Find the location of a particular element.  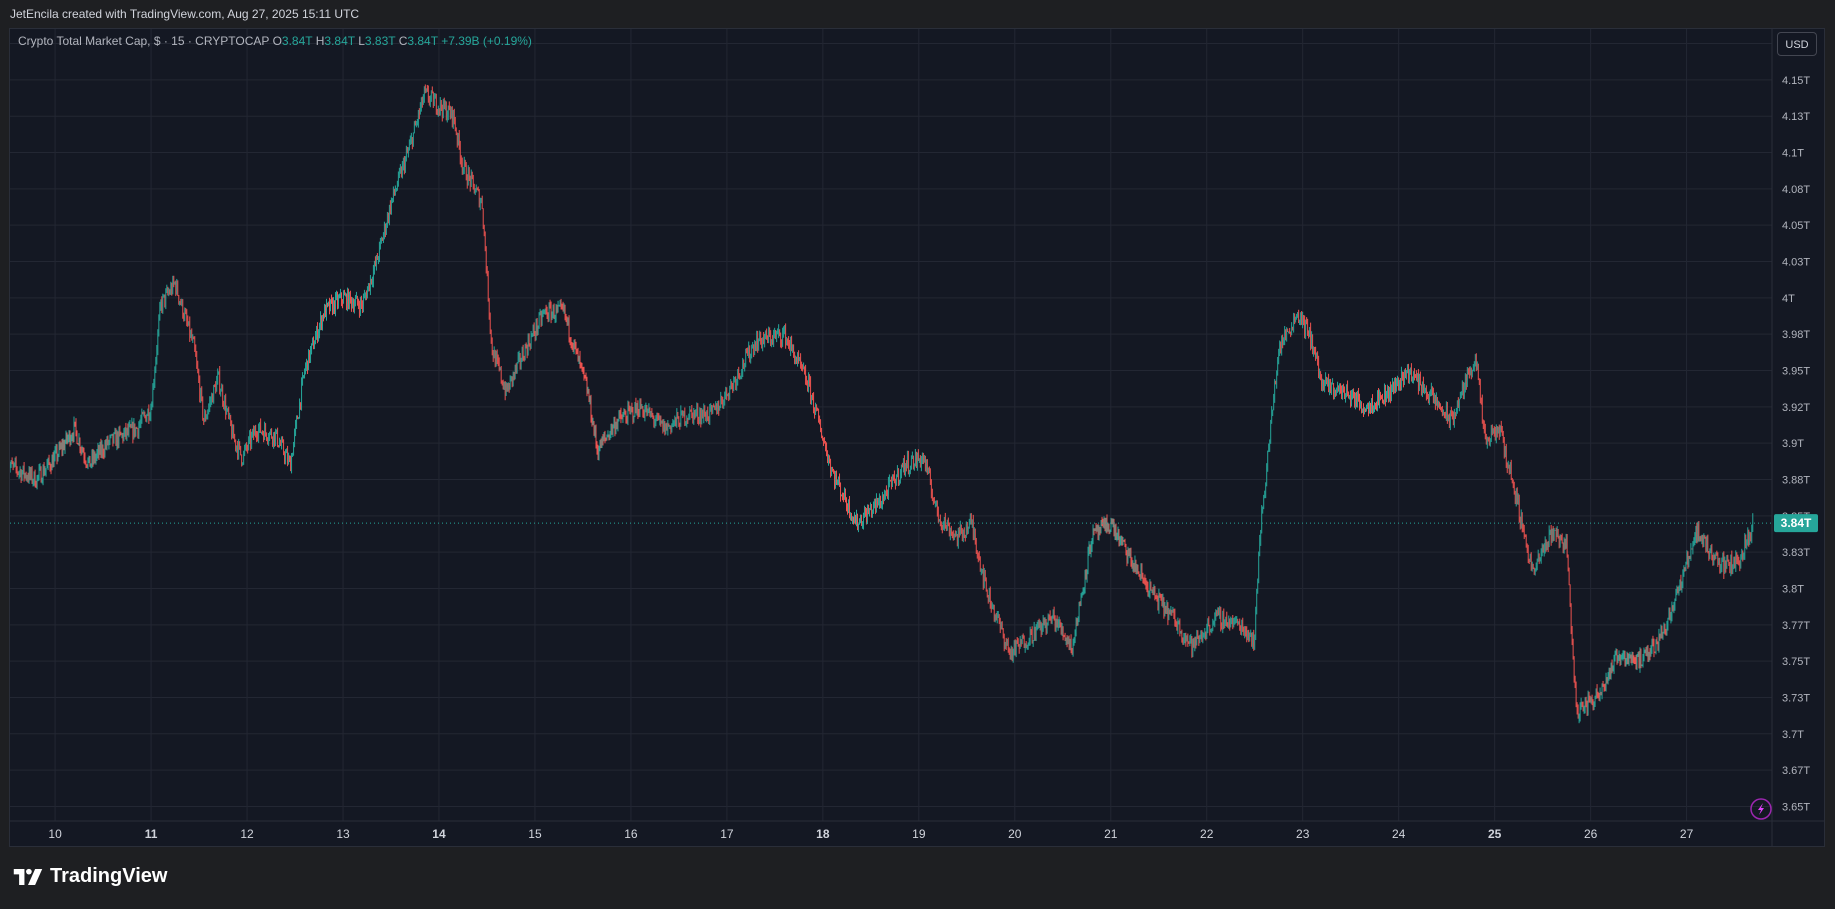

low-label: L is located at coordinates (361, 41).